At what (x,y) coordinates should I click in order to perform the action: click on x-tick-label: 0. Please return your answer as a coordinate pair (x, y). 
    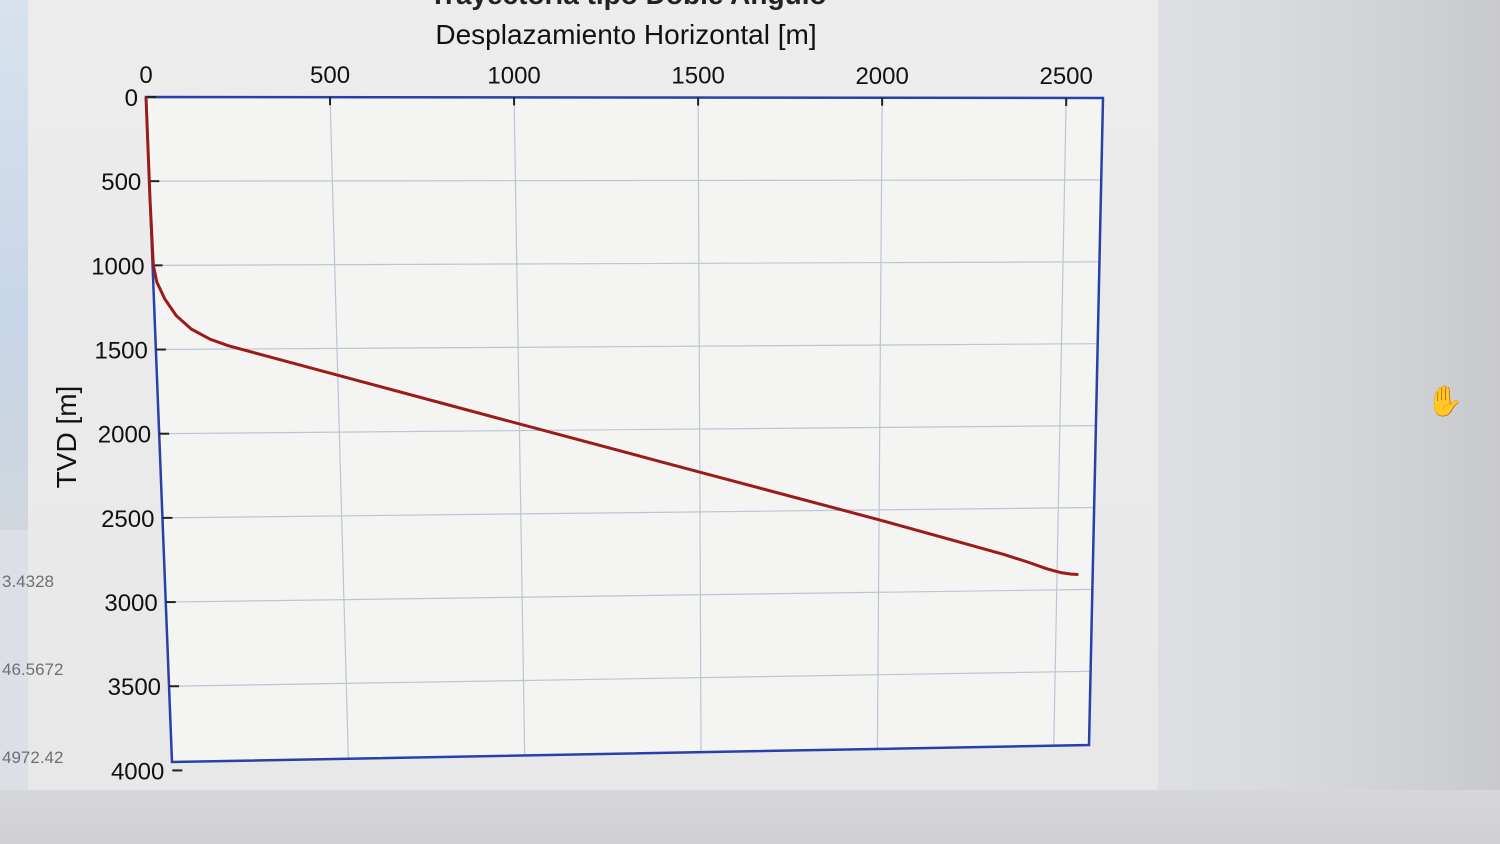
    Looking at the image, I should click on (145, 75).